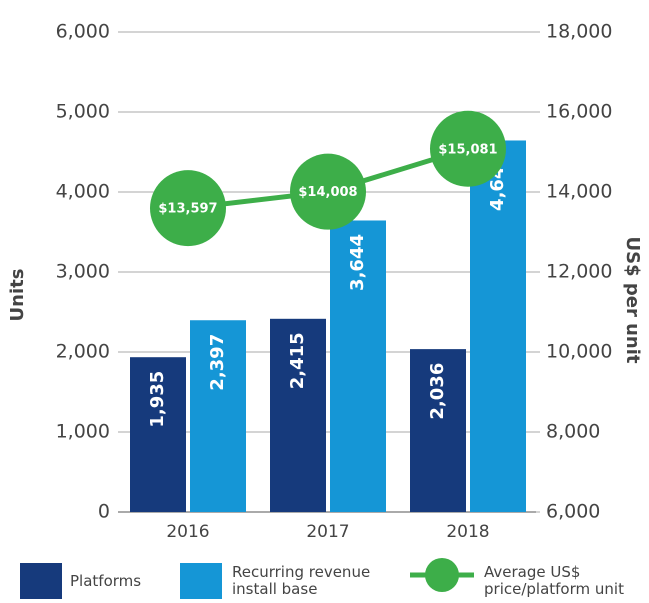  Describe the element at coordinates (83, 32) in the screenshot. I see `y-tick-label: 6,000` at that location.